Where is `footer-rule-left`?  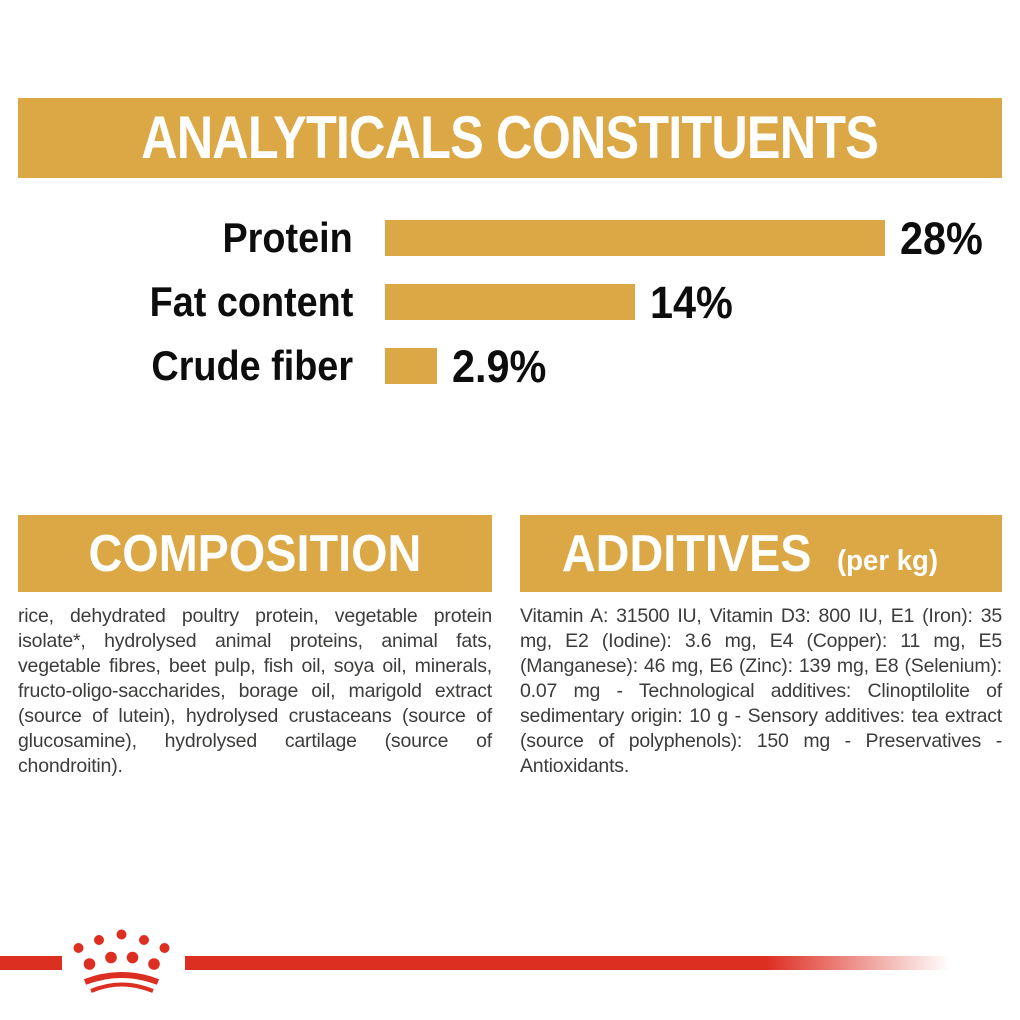 footer-rule-left is located at coordinates (31, 963).